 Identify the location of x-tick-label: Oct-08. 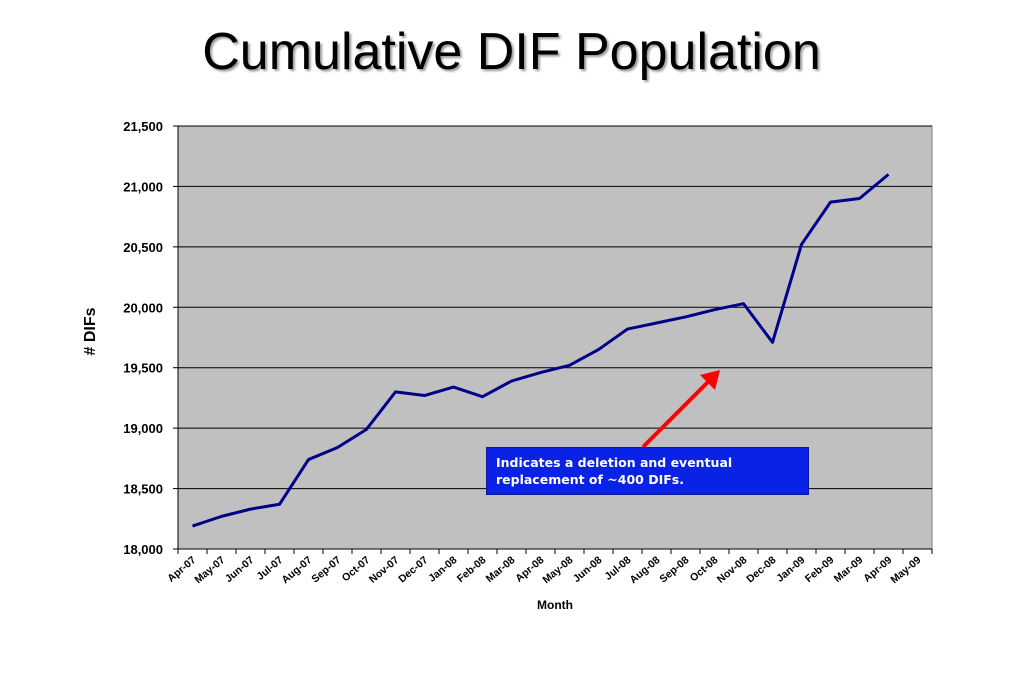
(704, 569).